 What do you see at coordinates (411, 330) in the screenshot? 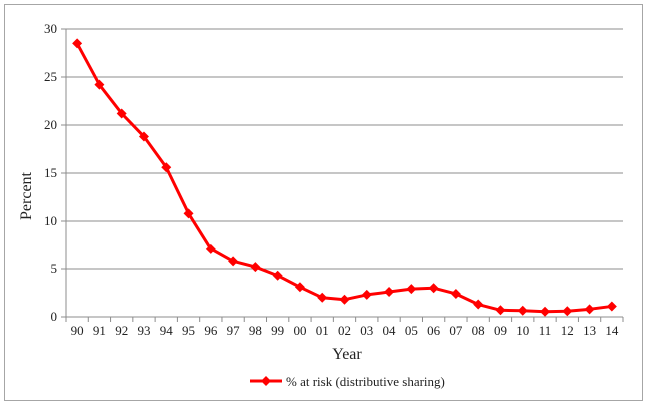
I see `x-tick-label: 05` at bounding box center [411, 330].